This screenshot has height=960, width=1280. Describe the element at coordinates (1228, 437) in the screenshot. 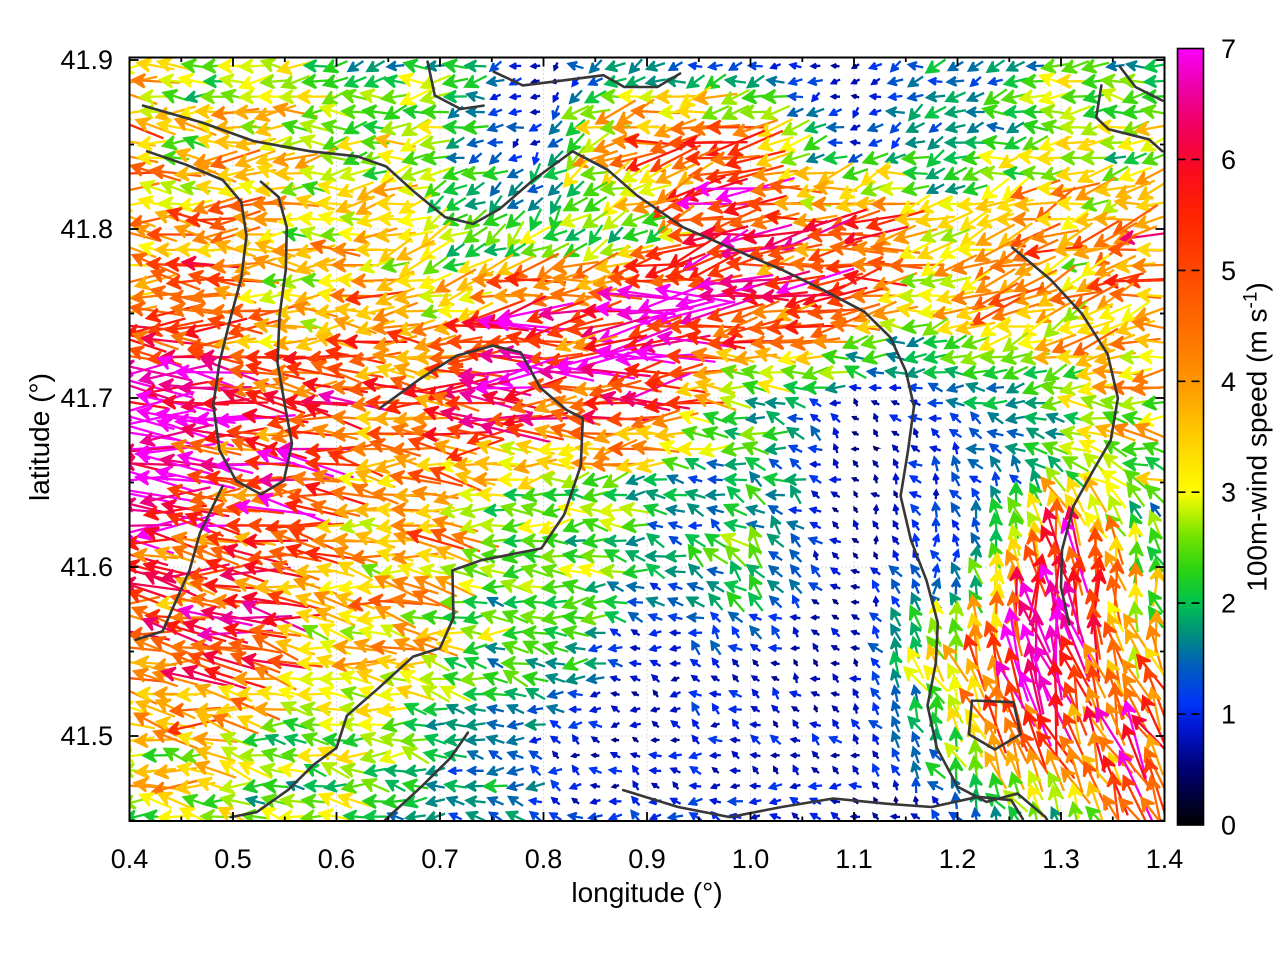

I see `colorbar-tick-labels: 0 1 2 3 4 5 6 7` at that location.